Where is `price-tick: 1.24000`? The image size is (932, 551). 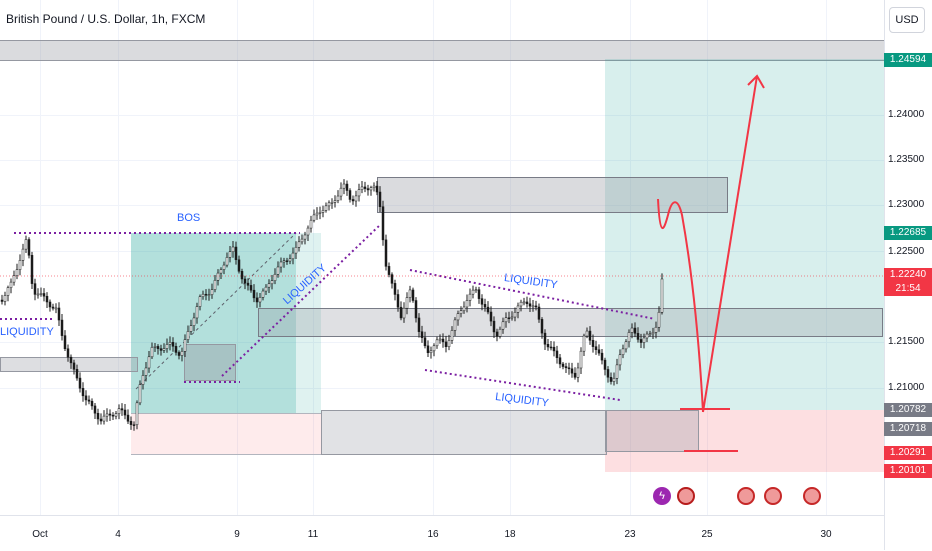 price-tick: 1.24000 is located at coordinates (906, 114).